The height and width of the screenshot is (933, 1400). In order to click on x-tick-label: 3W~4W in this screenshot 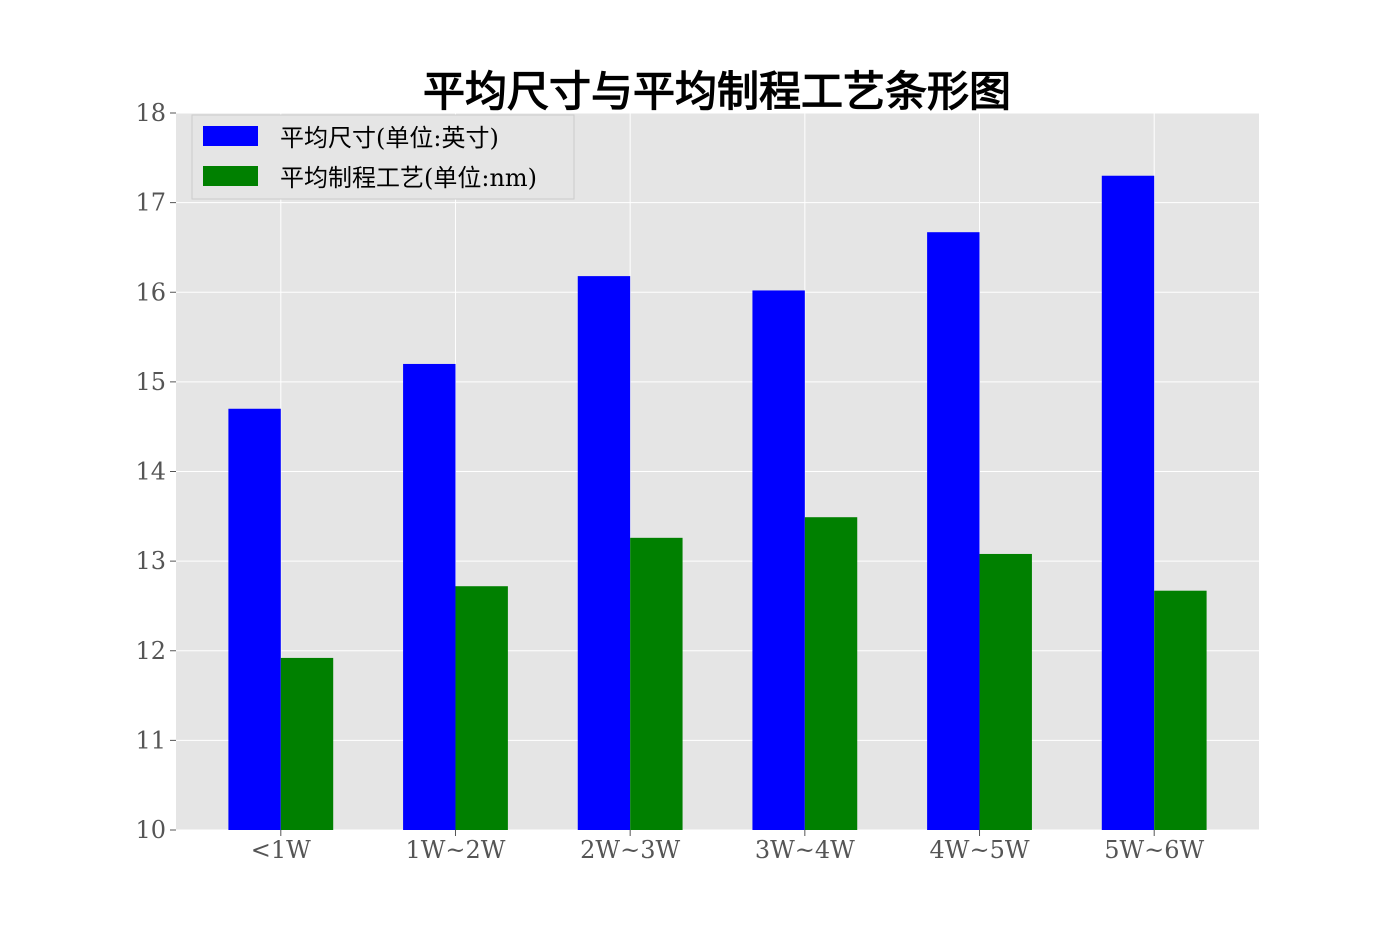, I will do `click(805, 850)`.